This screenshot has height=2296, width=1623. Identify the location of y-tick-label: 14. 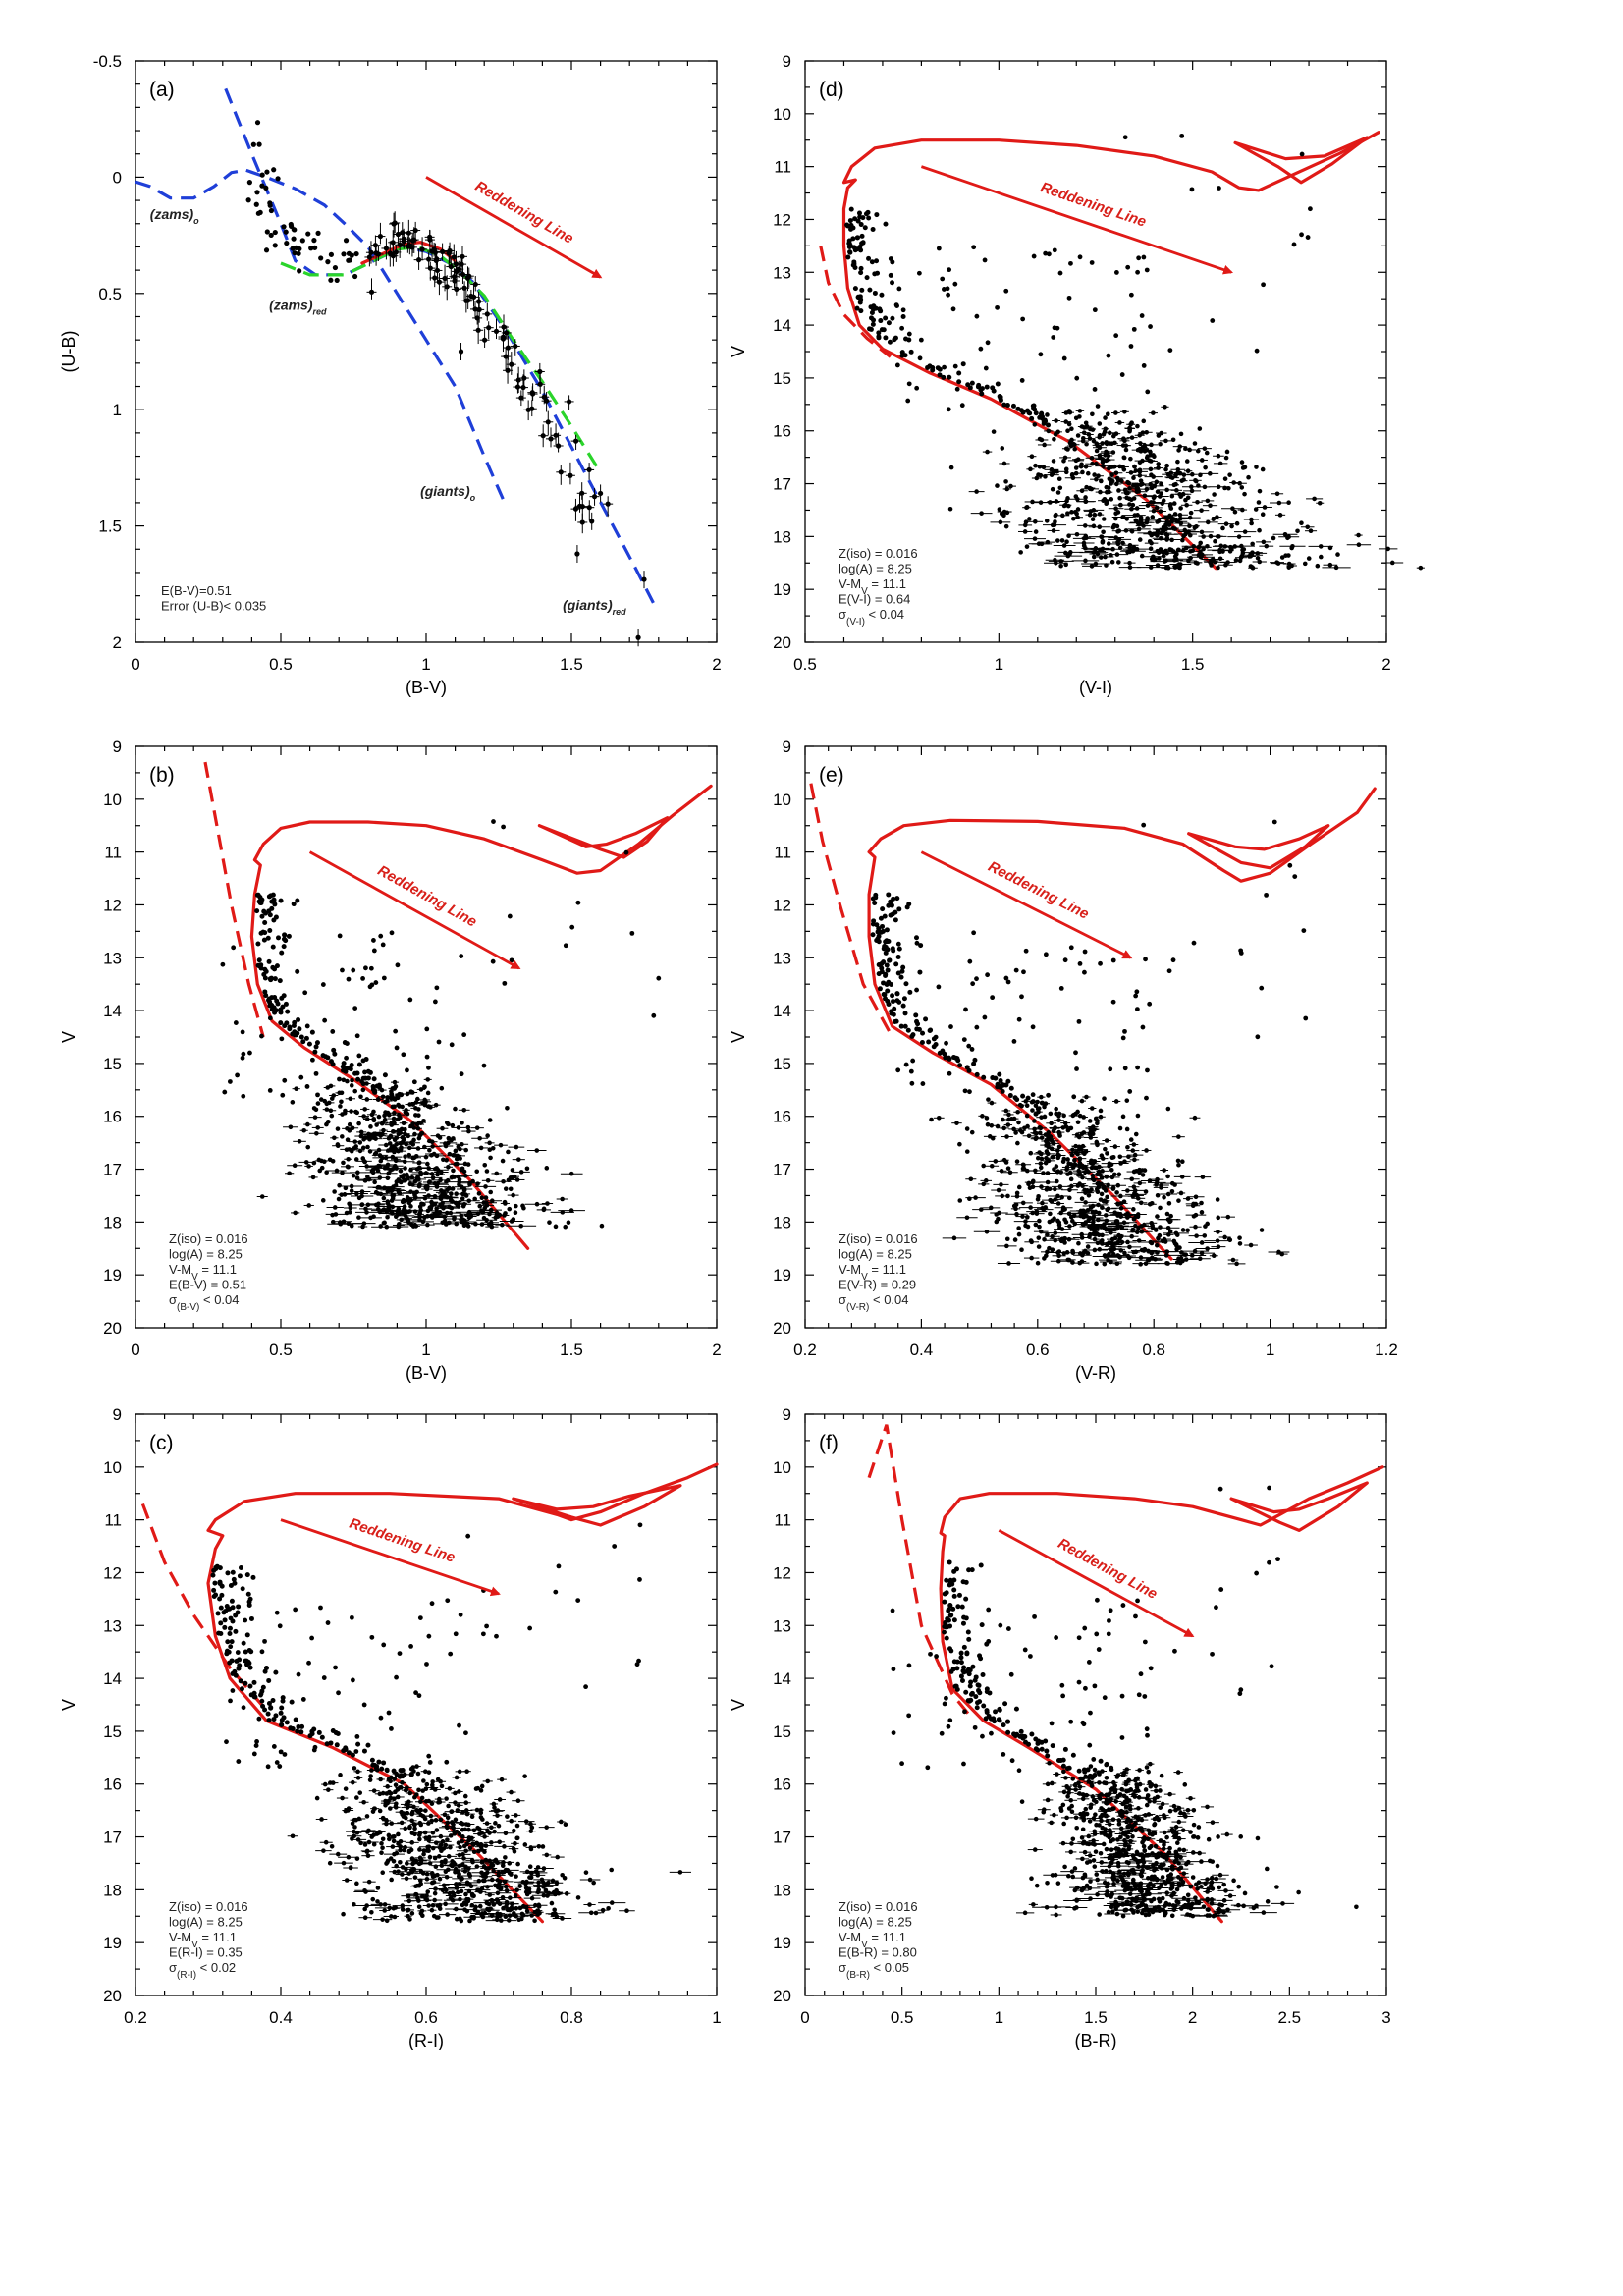
(782, 325).